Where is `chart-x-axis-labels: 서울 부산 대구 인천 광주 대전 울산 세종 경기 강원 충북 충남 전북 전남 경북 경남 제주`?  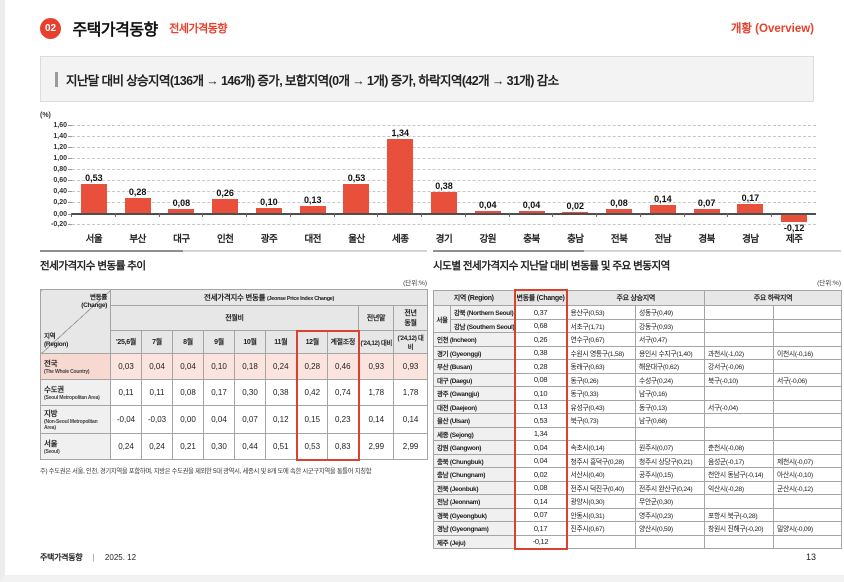 chart-x-axis-labels: 서울 부산 대구 인천 광주 대전 울산 세종 경기 강원 충북 충남 전북 전남 경북 경남 제주 is located at coordinates (444, 238).